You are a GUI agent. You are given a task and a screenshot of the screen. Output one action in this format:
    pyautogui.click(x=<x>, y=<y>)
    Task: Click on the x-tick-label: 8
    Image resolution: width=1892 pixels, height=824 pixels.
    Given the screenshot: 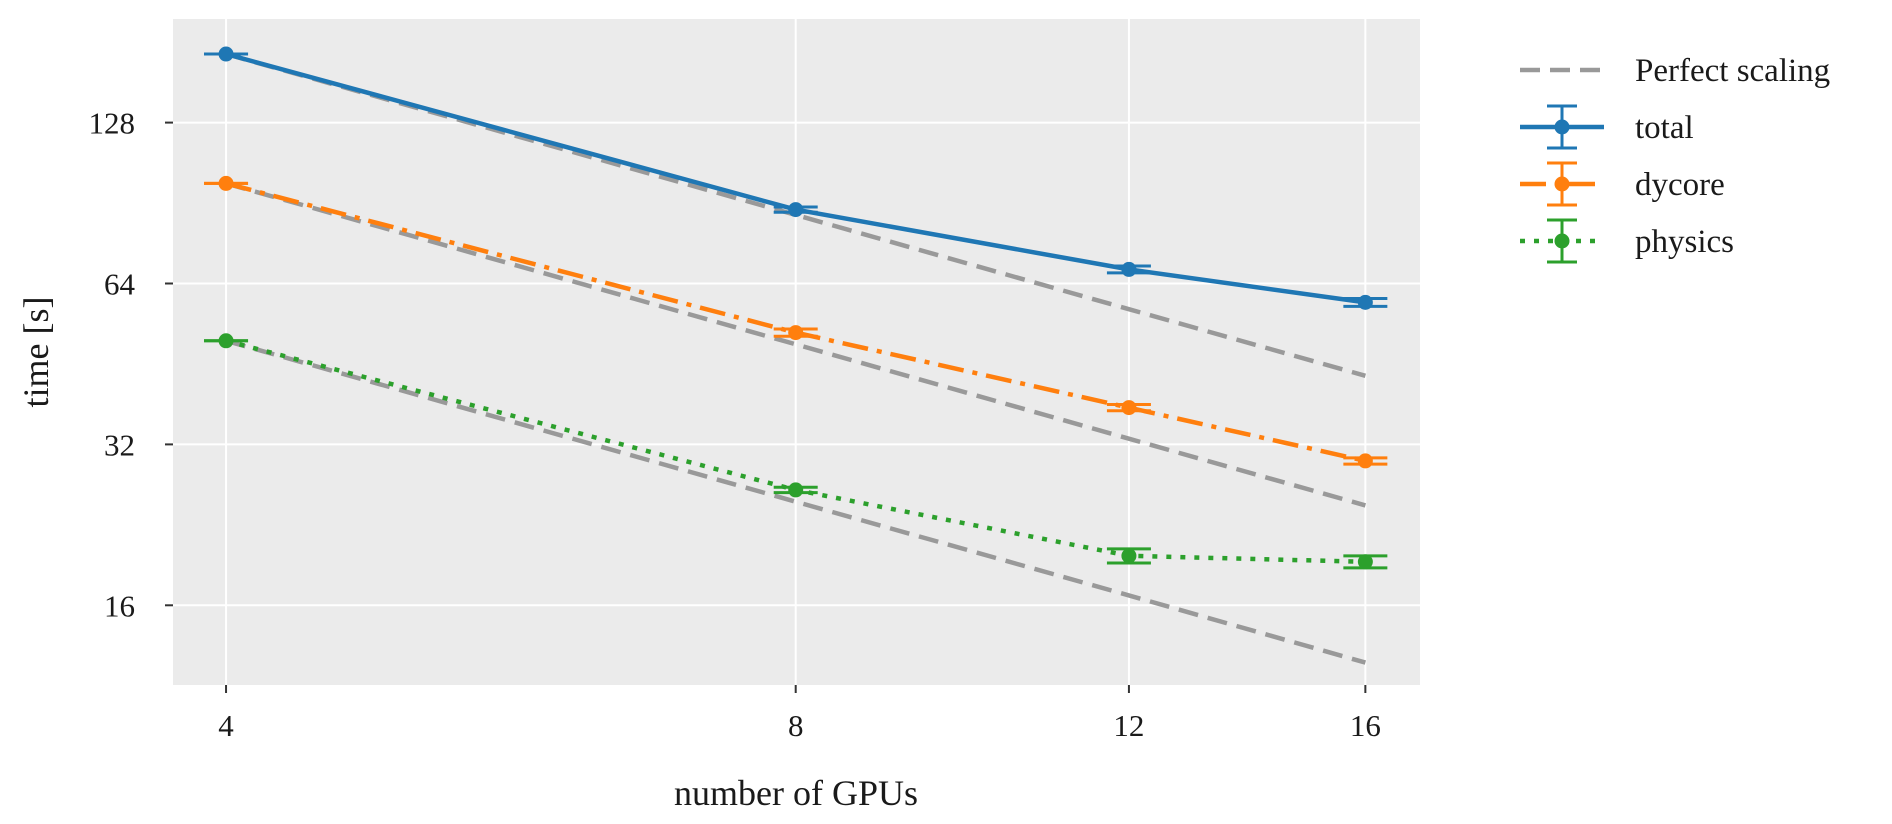 What is the action you would take?
    pyautogui.click(x=796, y=725)
    